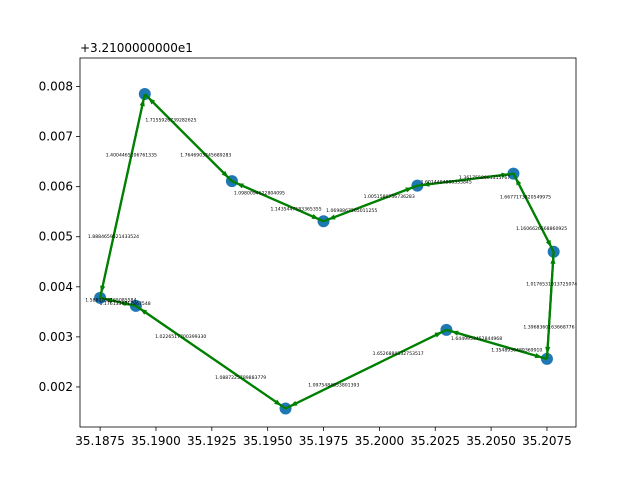  I want to click on y-tick-label: 0.005, so click(56, 237).